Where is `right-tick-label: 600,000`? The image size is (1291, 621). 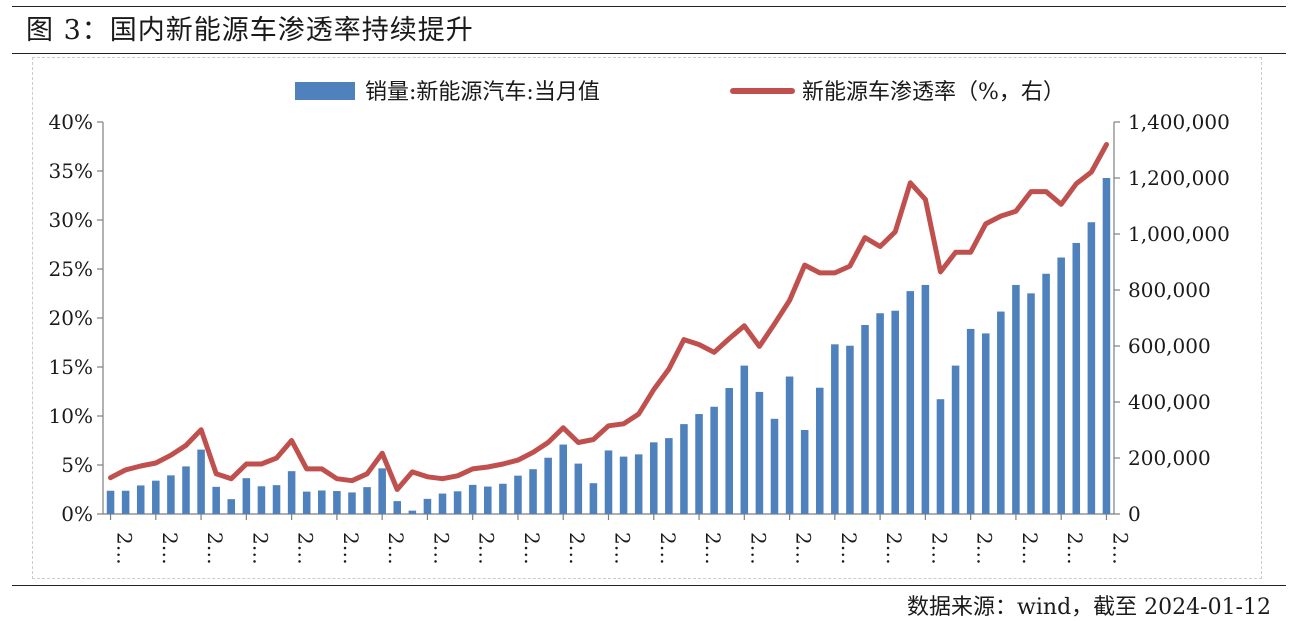
right-tick-label: 600,000 is located at coordinates (1169, 346).